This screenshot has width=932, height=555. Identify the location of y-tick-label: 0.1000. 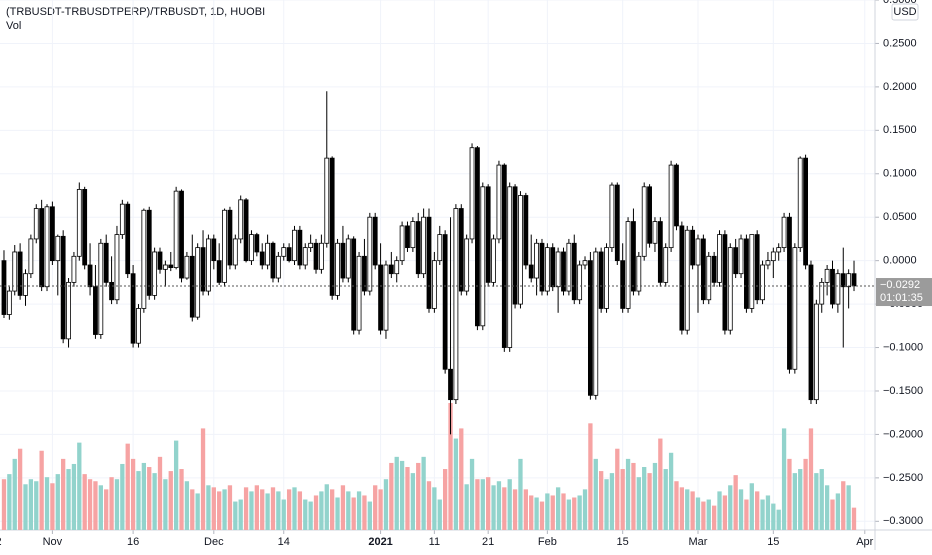
(900, 174).